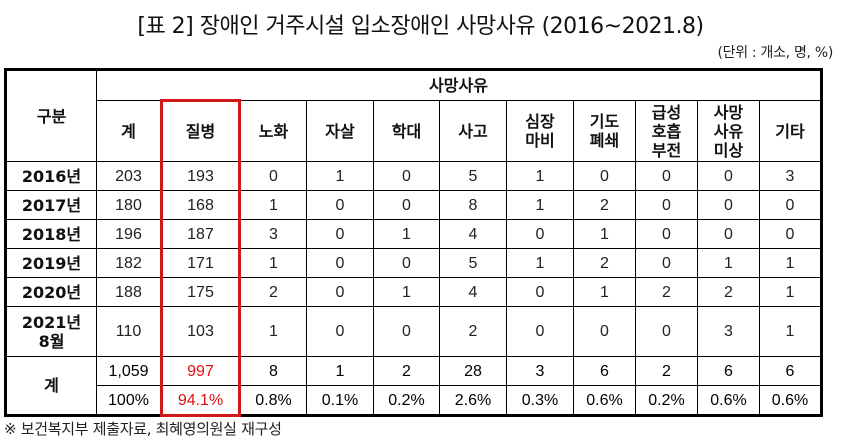 This screenshot has width=841, height=446. What do you see at coordinates (200, 401) in the screenshot?
I see `total-percent-cell: 94.1%` at bounding box center [200, 401].